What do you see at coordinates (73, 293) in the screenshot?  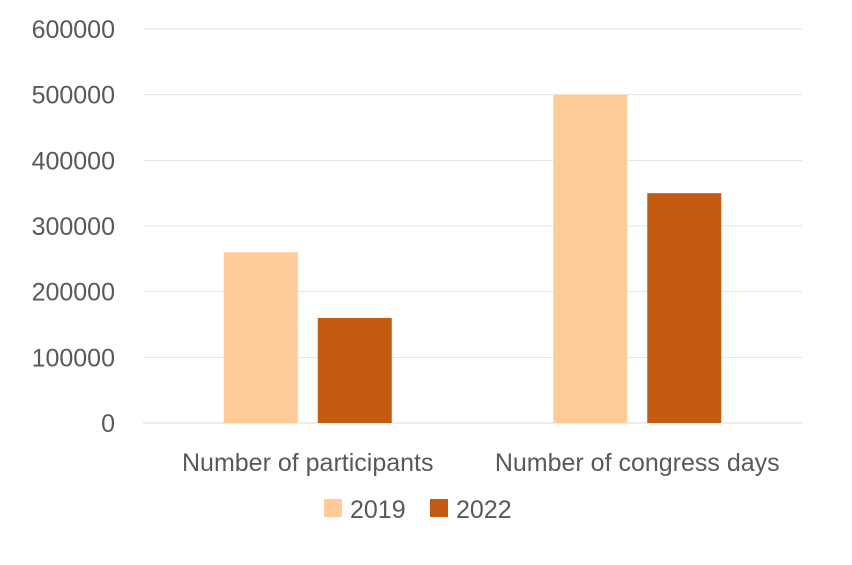 I see `y-tick-label: 200000` at bounding box center [73, 293].